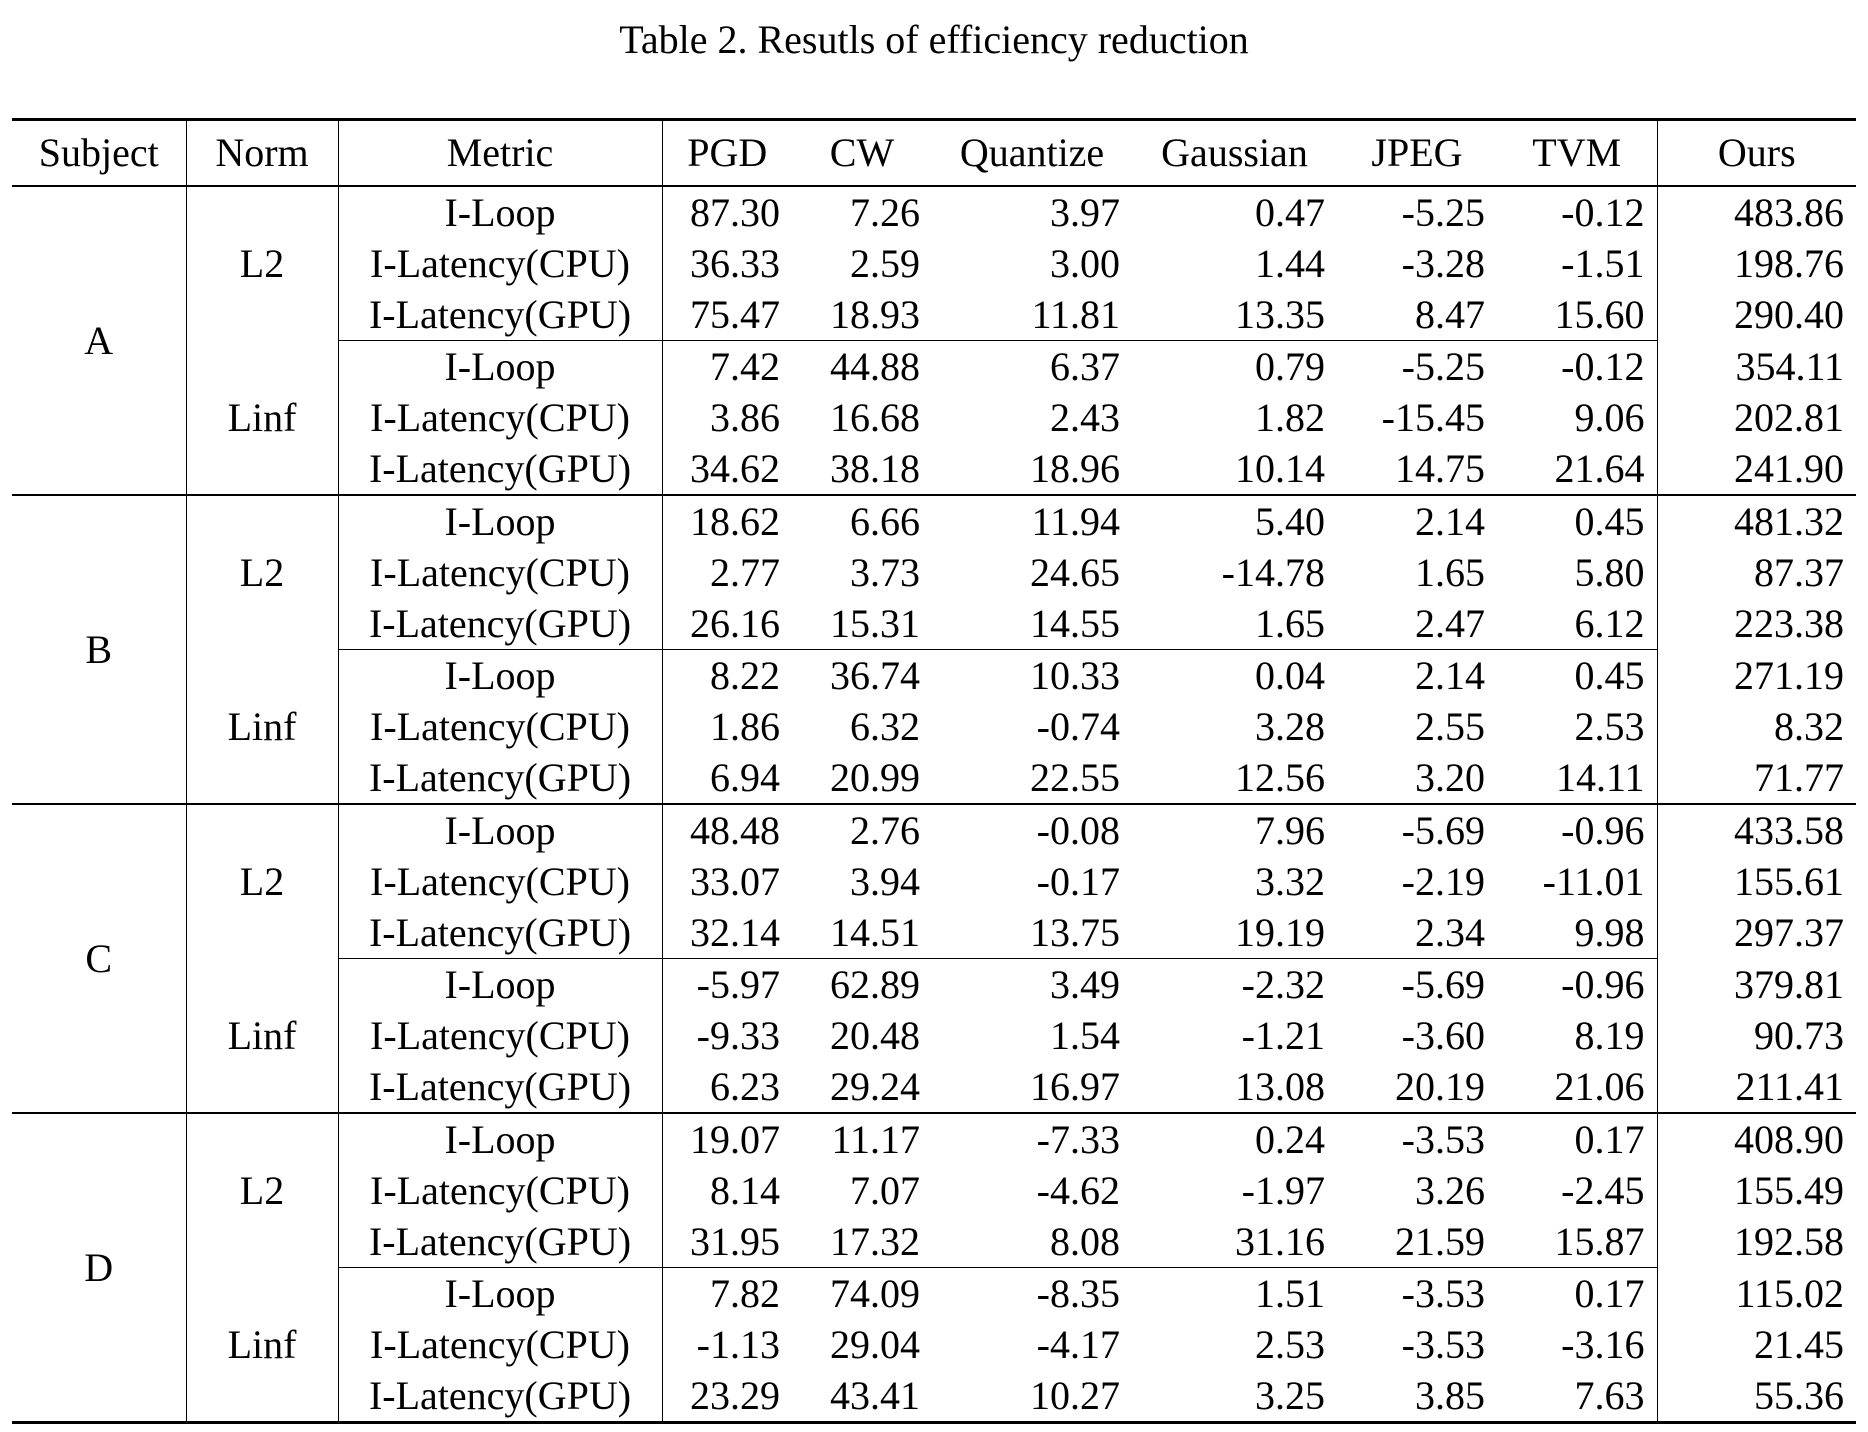  I want to click on subject-cell: A, so click(99, 340).